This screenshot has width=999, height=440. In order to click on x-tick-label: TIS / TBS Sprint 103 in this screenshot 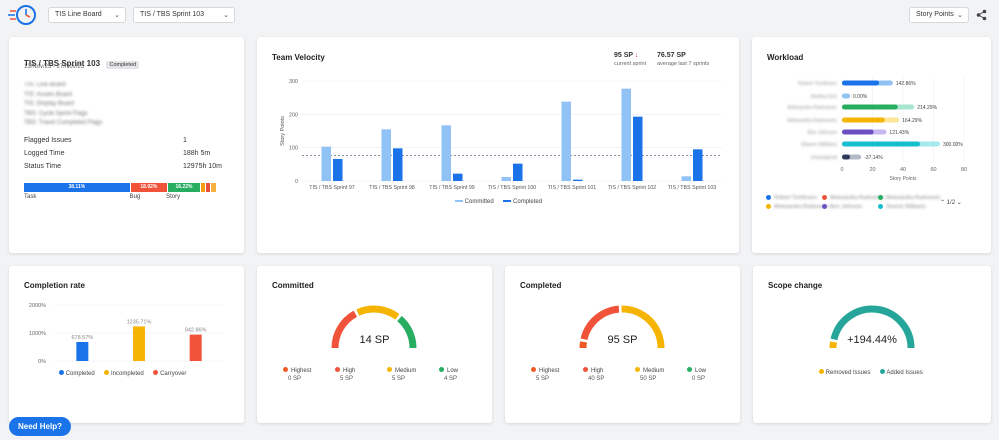, I will do `click(692, 188)`.